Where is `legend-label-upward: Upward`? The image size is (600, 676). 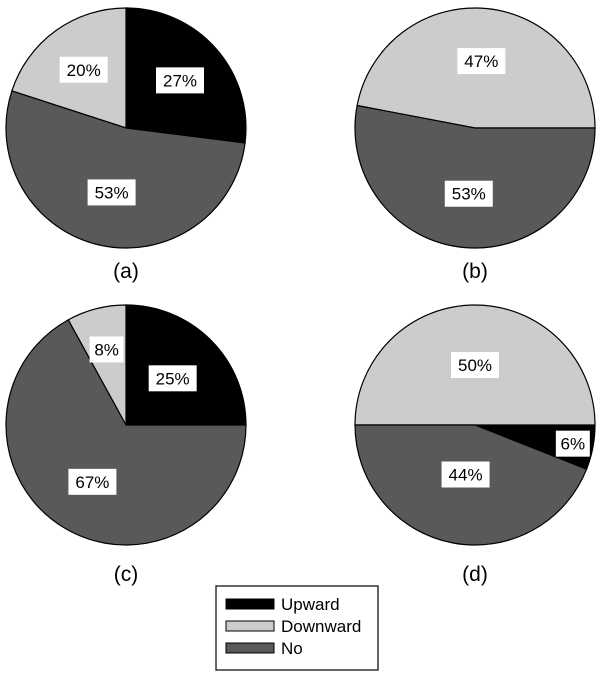 legend-label-upward: Upward is located at coordinates (310, 604).